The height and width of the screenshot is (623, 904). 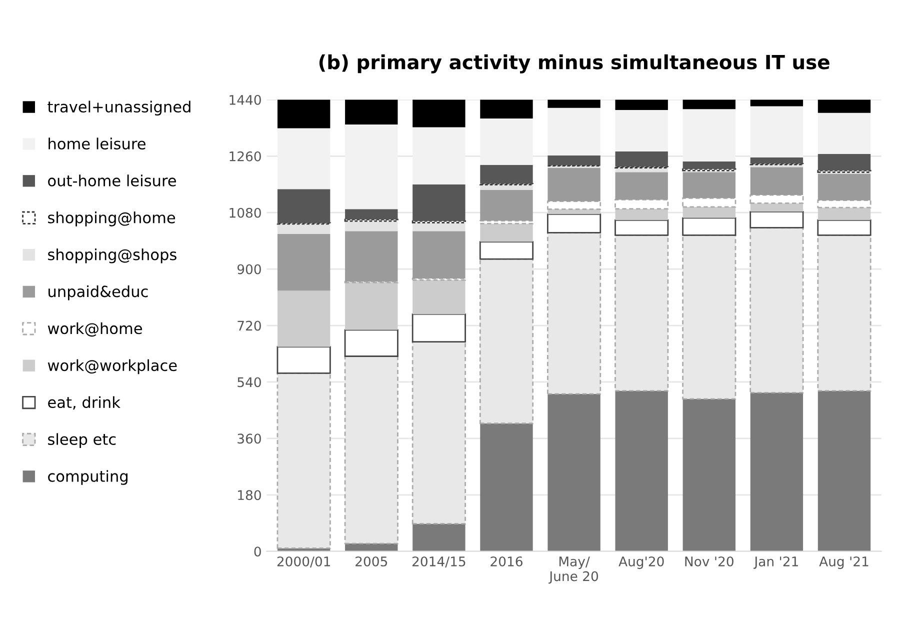 What do you see at coordinates (112, 256) in the screenshot?
I see `legend-label: shopping@shops` at bounding box center [112, 256].